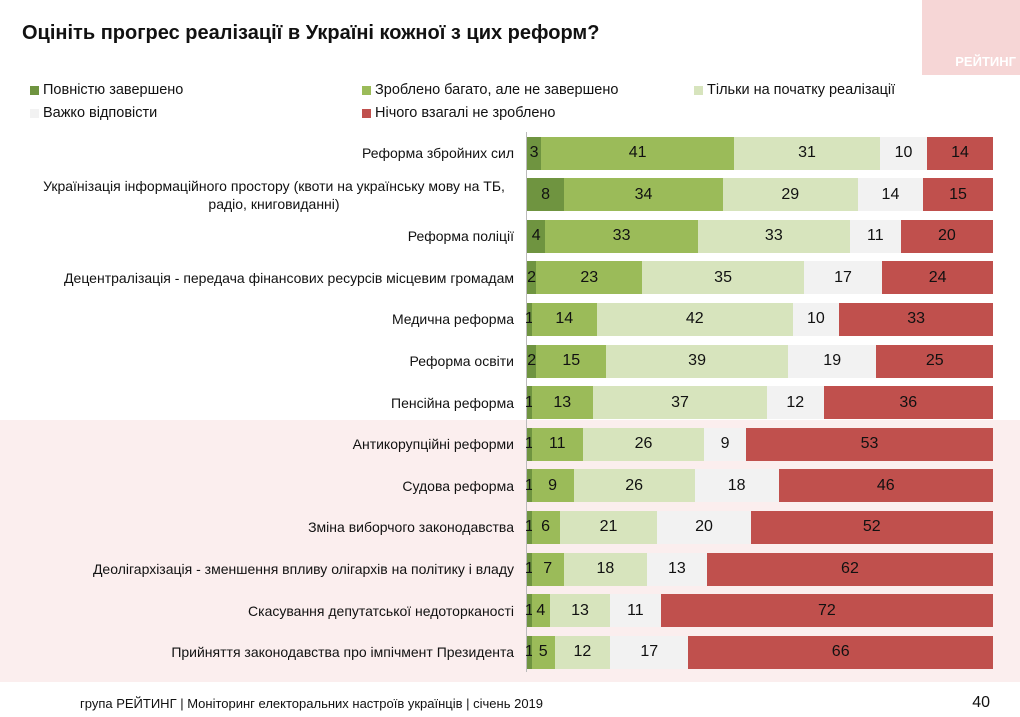 Image resolution: width=1020 pixels, height=717 pixels. I want to click on bar-segment: 29, so click(790, 195).